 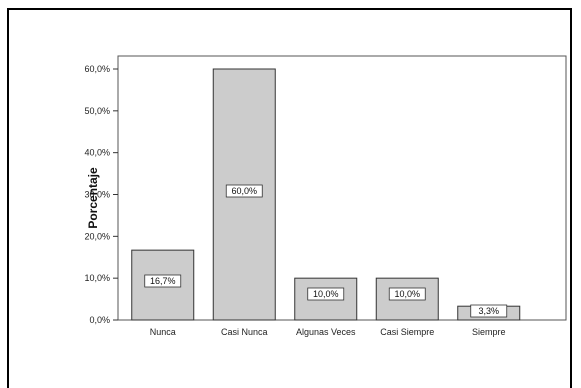 What do you see at coordinates (489, 332) in the screenshot?
I see `x-category-label: Siempre` at bounding box center [489, 332].